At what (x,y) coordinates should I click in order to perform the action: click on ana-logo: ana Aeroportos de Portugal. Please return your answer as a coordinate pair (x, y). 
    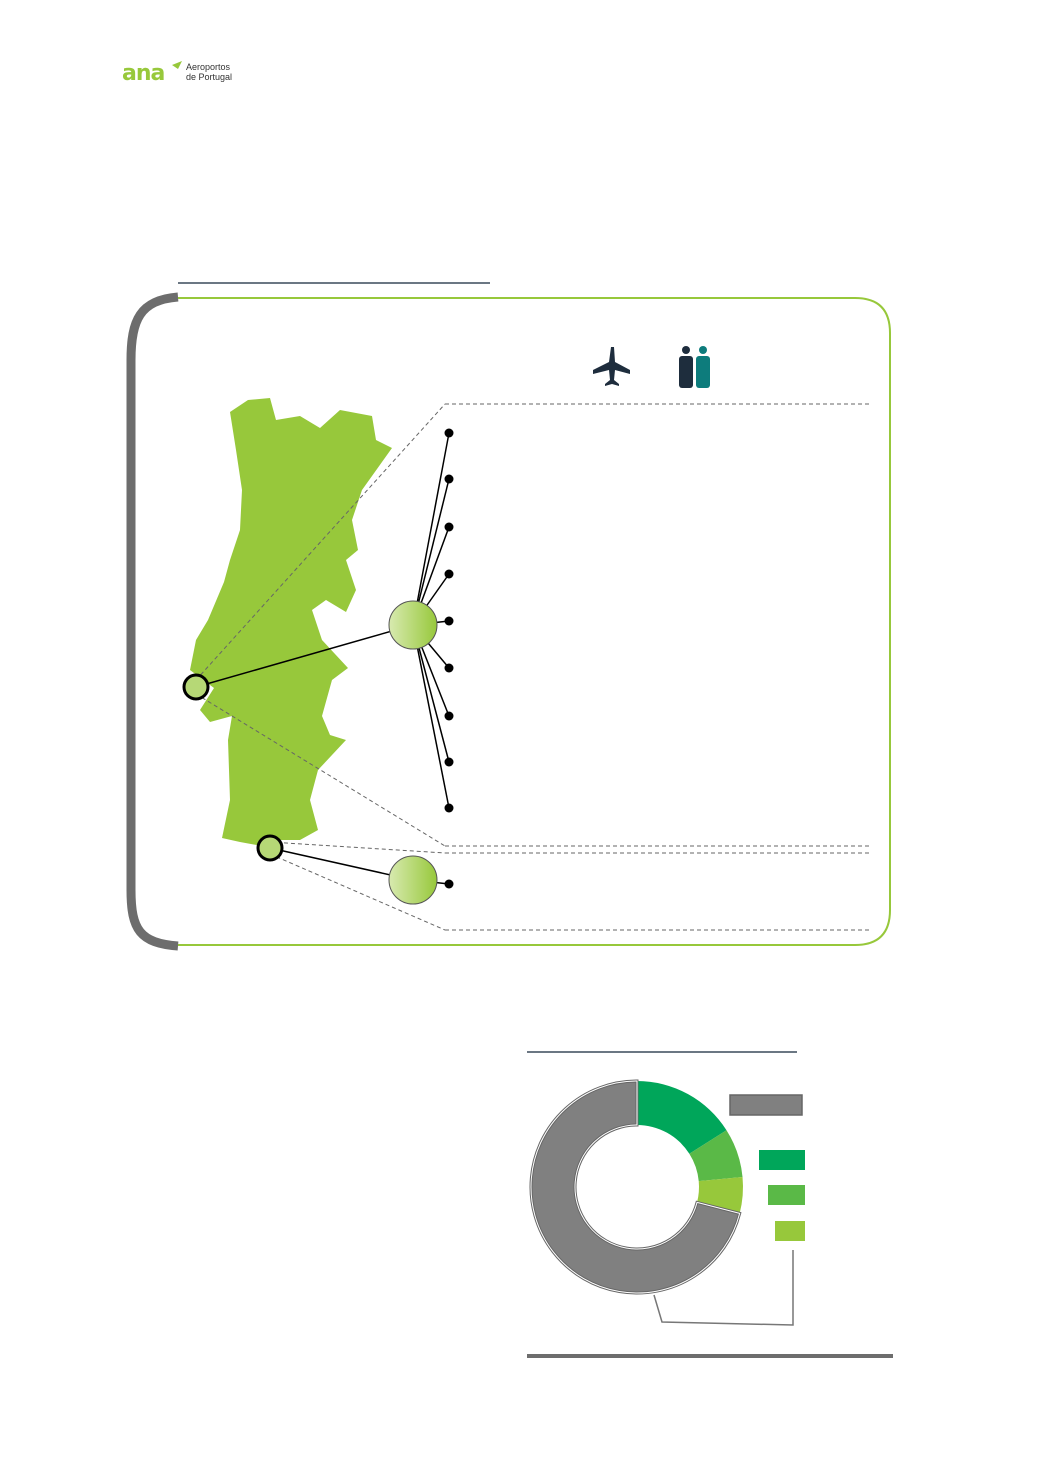
    Looking at the image, I should click on (177, 72).